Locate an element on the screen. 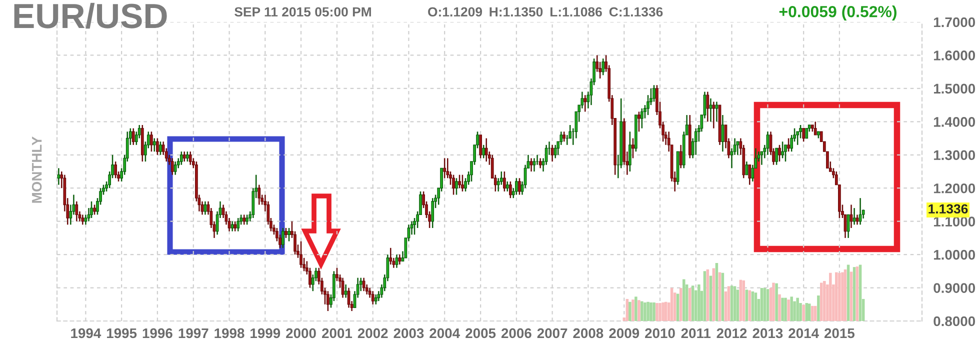  y-tick-label: 1.2000 is located at coordinates (955, 188).